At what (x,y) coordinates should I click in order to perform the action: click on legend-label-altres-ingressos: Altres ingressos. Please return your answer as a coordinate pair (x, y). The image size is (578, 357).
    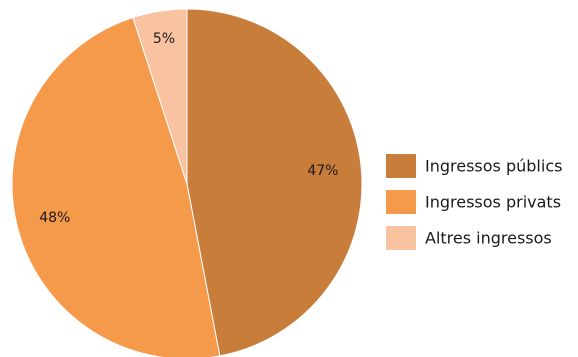
    Looking at the image, I should click on (488, 238).